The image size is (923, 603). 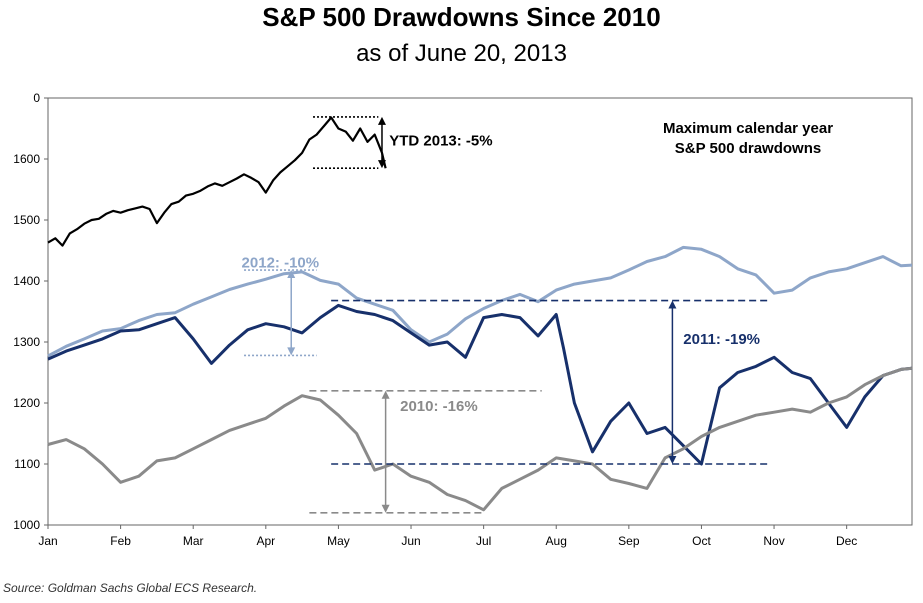 What do you see at coordinates (701, 541) in the screenshot?
I see `x-tick-label: Oct` at bounding box center [701, 541].